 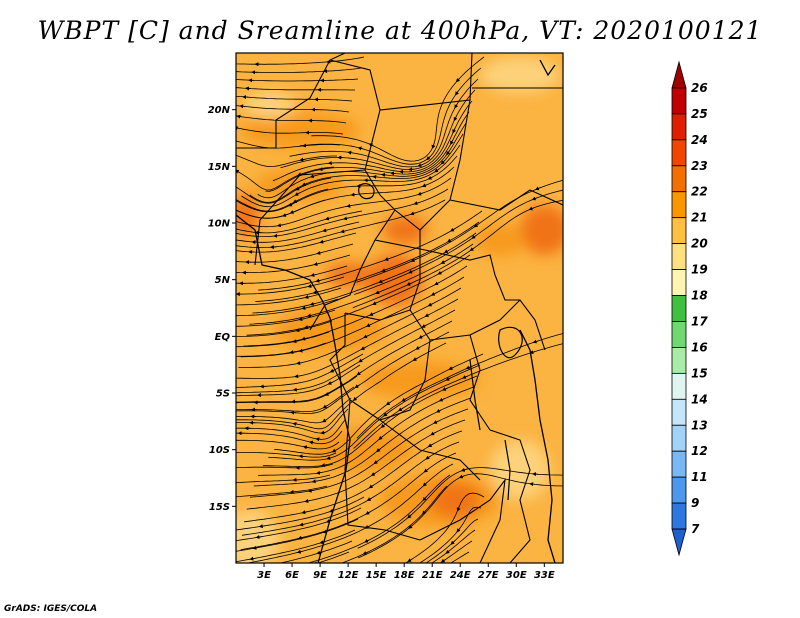 I want to click on lon-label: 3E, so click(x=264, y=575).